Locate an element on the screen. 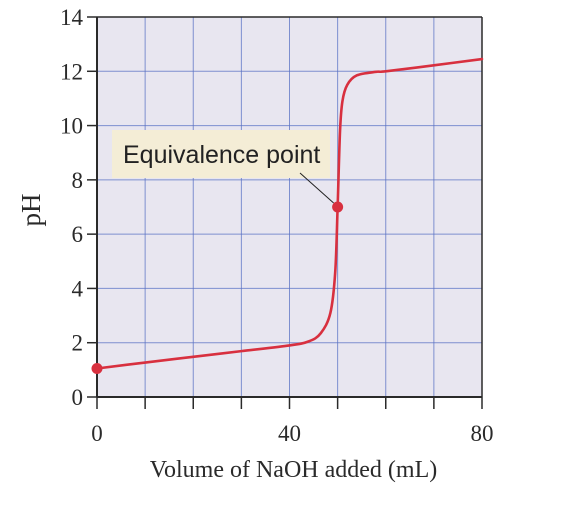 The image size is (563, 518). annotation-leader-line is located at coordinates (316, 188).